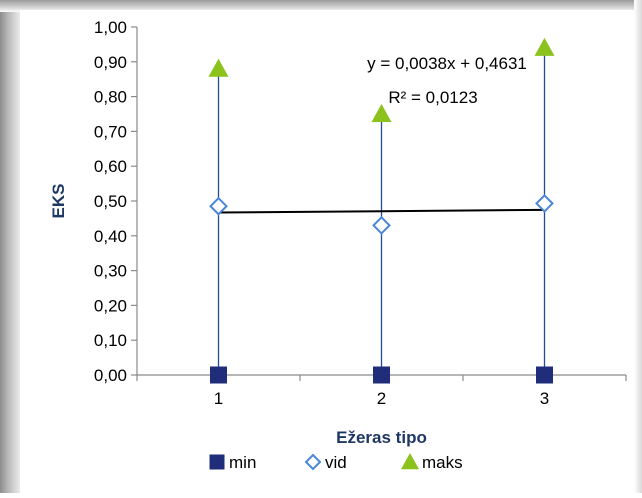  Describe the element at coordinates (110, 271) in the screenshot. I see `y-tick-label: 0,30` at that location.